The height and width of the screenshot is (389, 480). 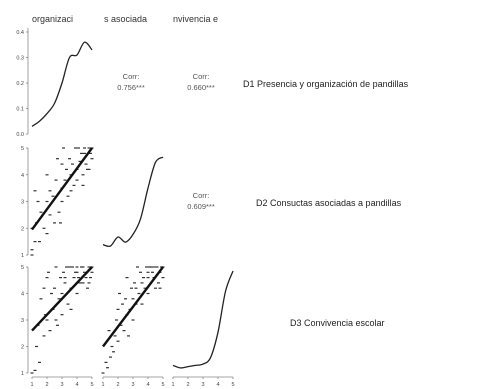 What do you see at coordinates (46, 385) in the screenshot?
I see `axis-bottom-1-tick-label-1: 2` at bounding box center [46, 385].